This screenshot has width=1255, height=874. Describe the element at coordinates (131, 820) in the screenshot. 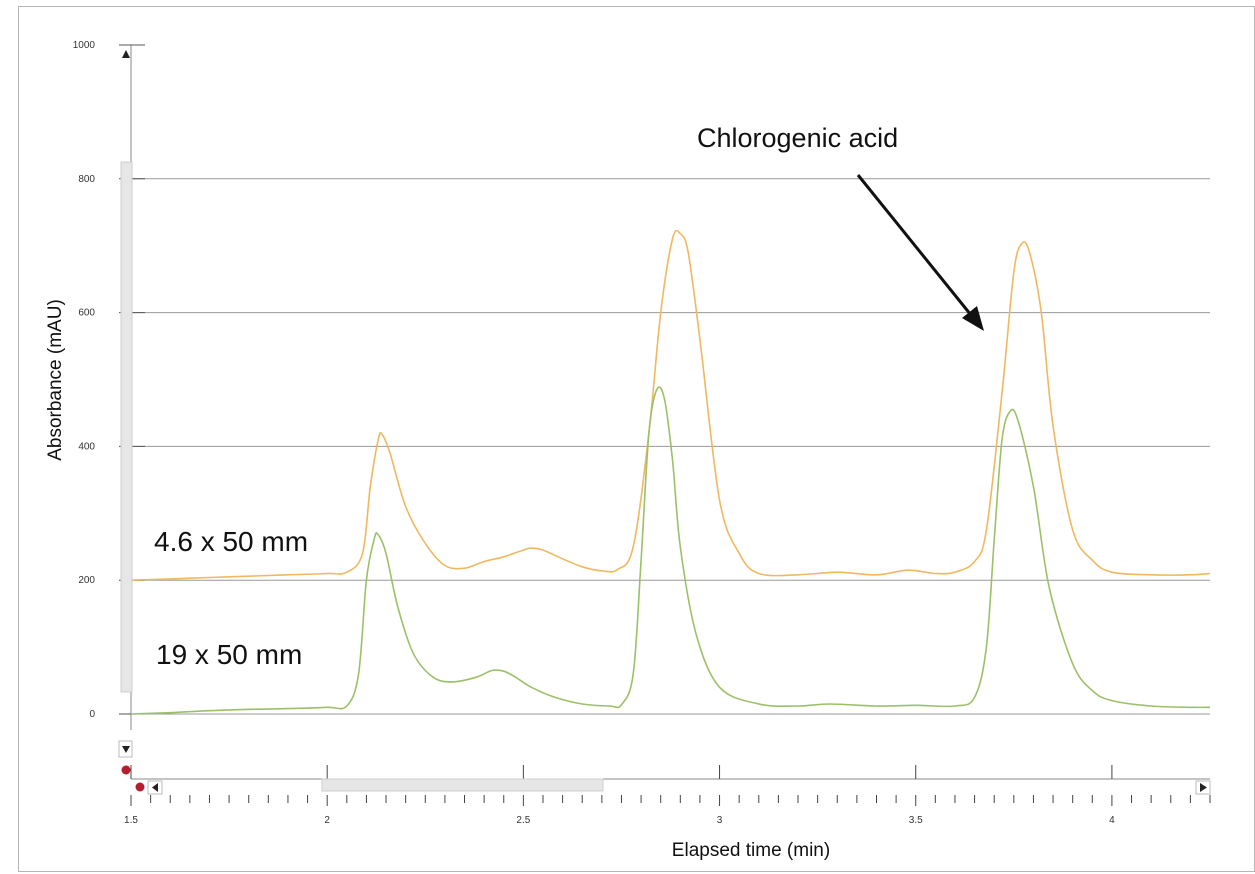

I see `x-tick-label: 1.5` at that location.